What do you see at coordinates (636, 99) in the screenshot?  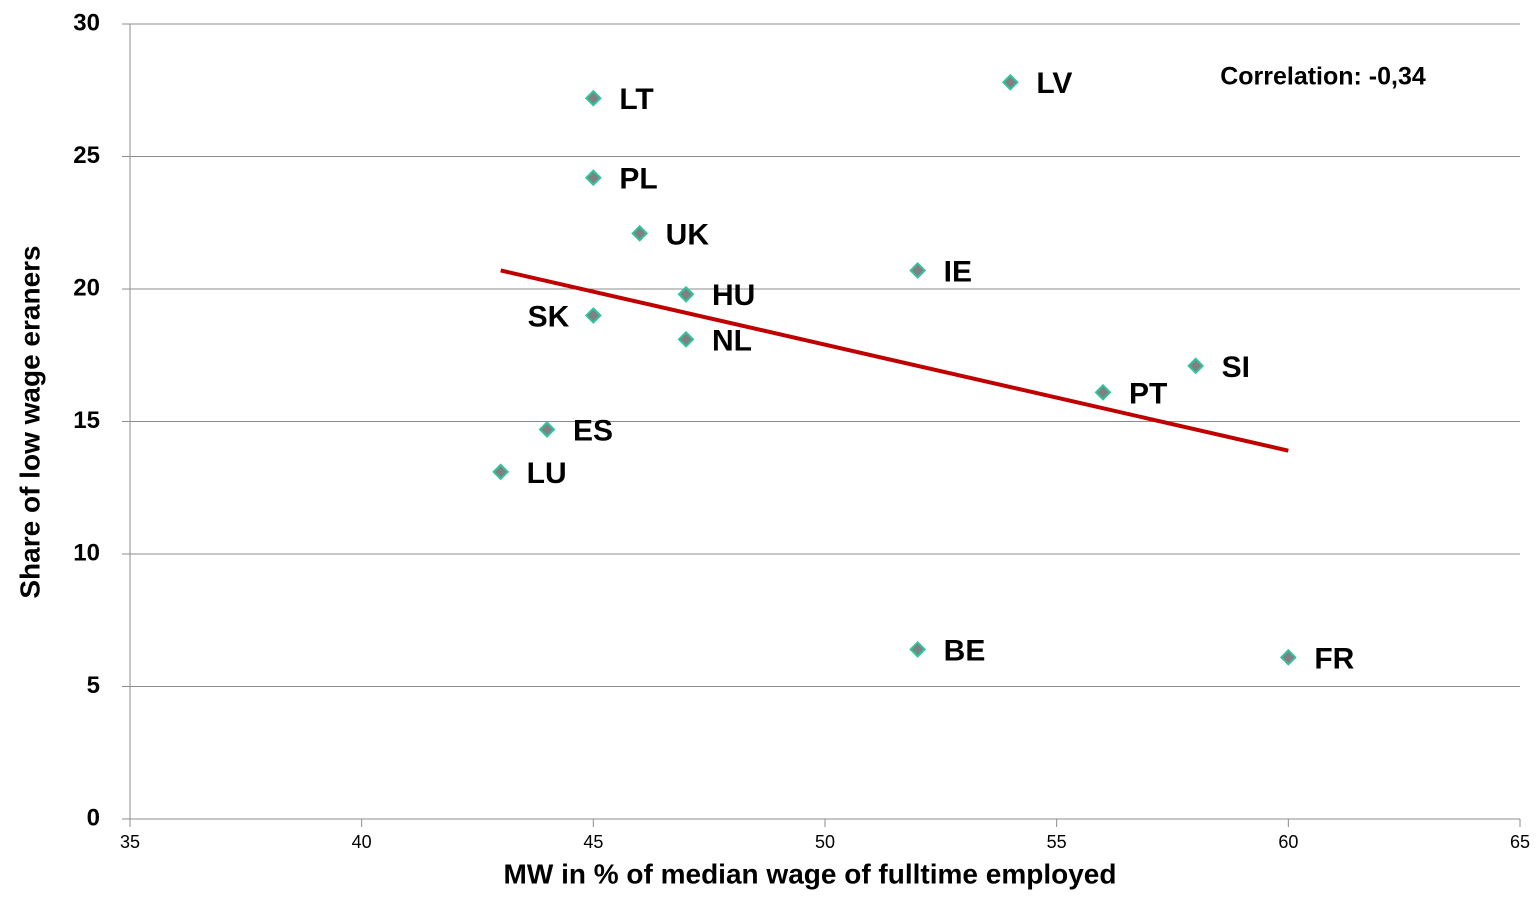 I see `point-label: LT` at bounding box center [636, 99].